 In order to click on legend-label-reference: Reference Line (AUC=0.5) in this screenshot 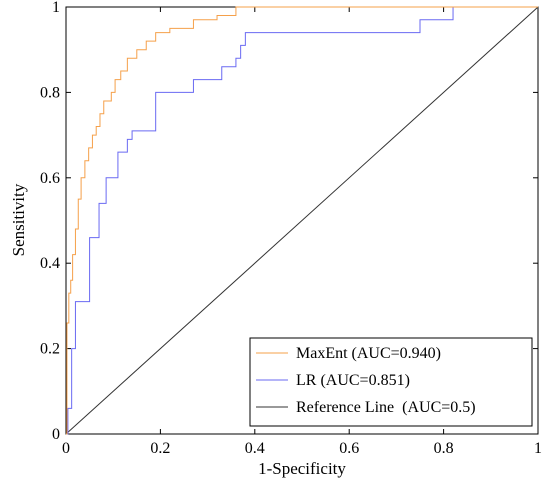, I will do `click(386, 407)`.